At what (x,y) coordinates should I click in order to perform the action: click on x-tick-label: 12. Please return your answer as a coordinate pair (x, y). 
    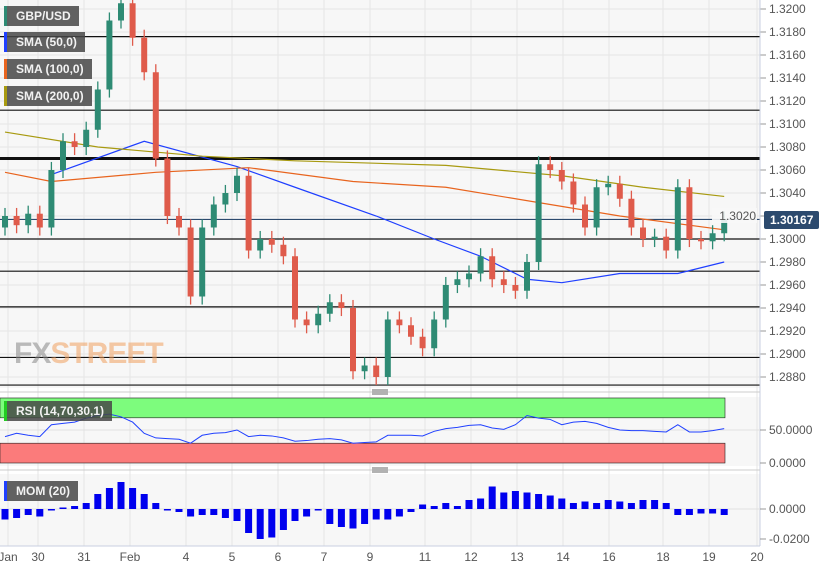
    Looking at the image, I should click on (471, 557).